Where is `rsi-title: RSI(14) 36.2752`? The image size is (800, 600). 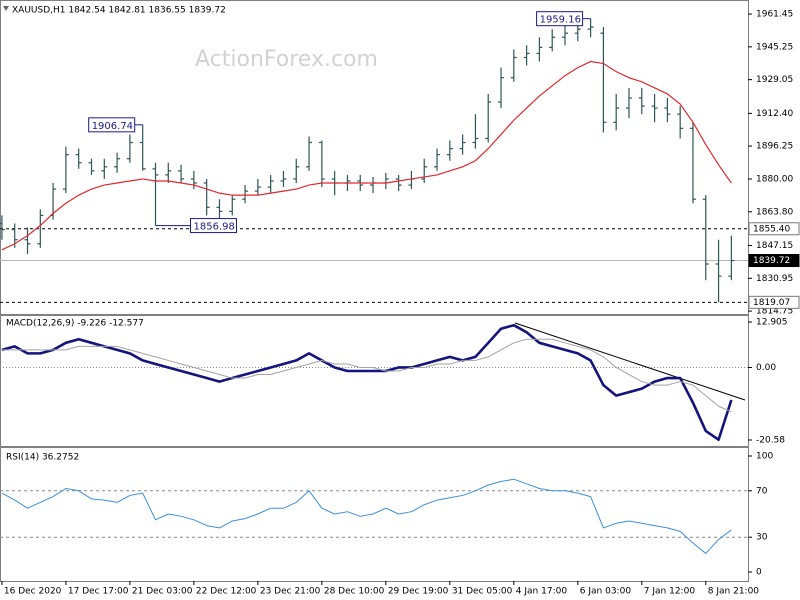
rsi-title: RSI(14) 36.2752 is located at coordinates (42, 458).